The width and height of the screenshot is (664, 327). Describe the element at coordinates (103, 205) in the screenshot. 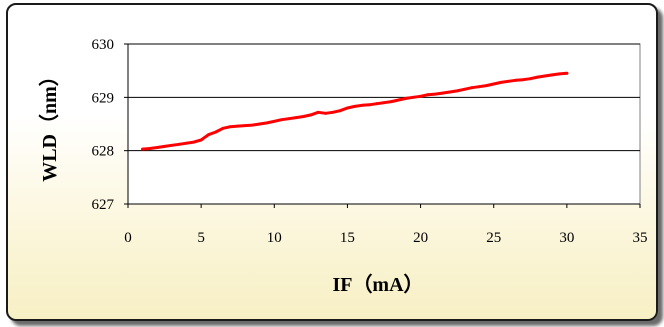

I see `y-tick-label-627: 627` at that location.